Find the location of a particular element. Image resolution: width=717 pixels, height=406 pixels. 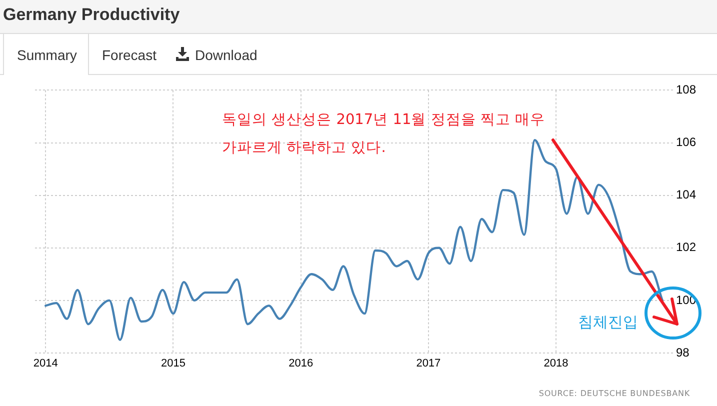

text: Summary is located at coordinates (47, 55).